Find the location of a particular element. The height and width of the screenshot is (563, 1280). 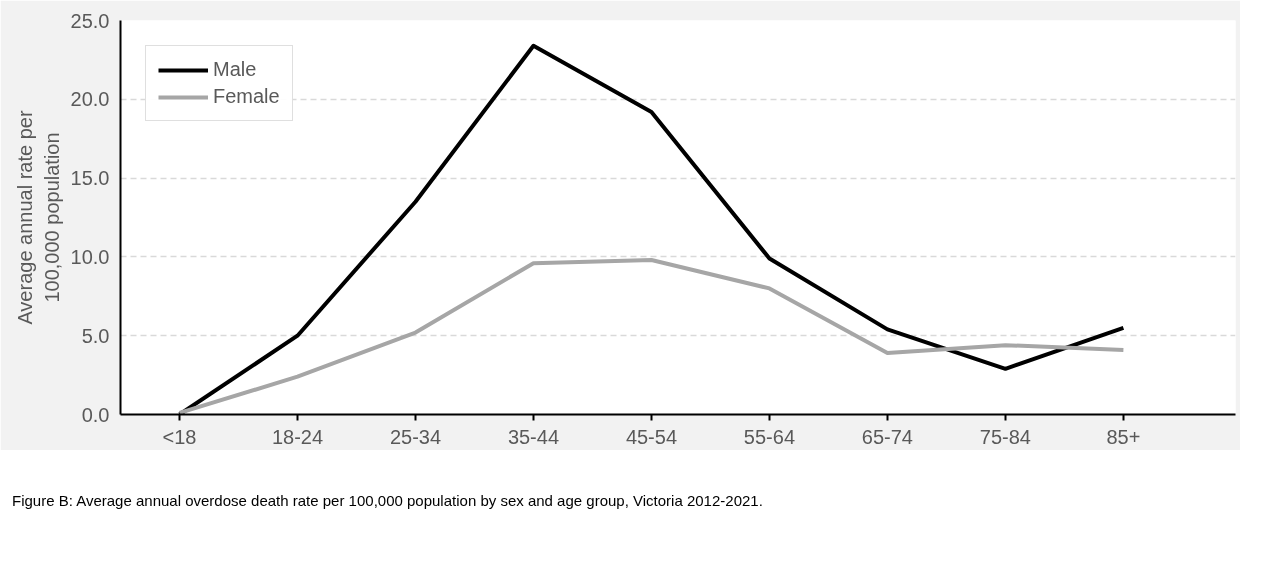

text: Figure B: Average annual overdose death rate per 100,000 population by sex and age group, Victoria 2012-2021. is located at coordinates (387, 501).